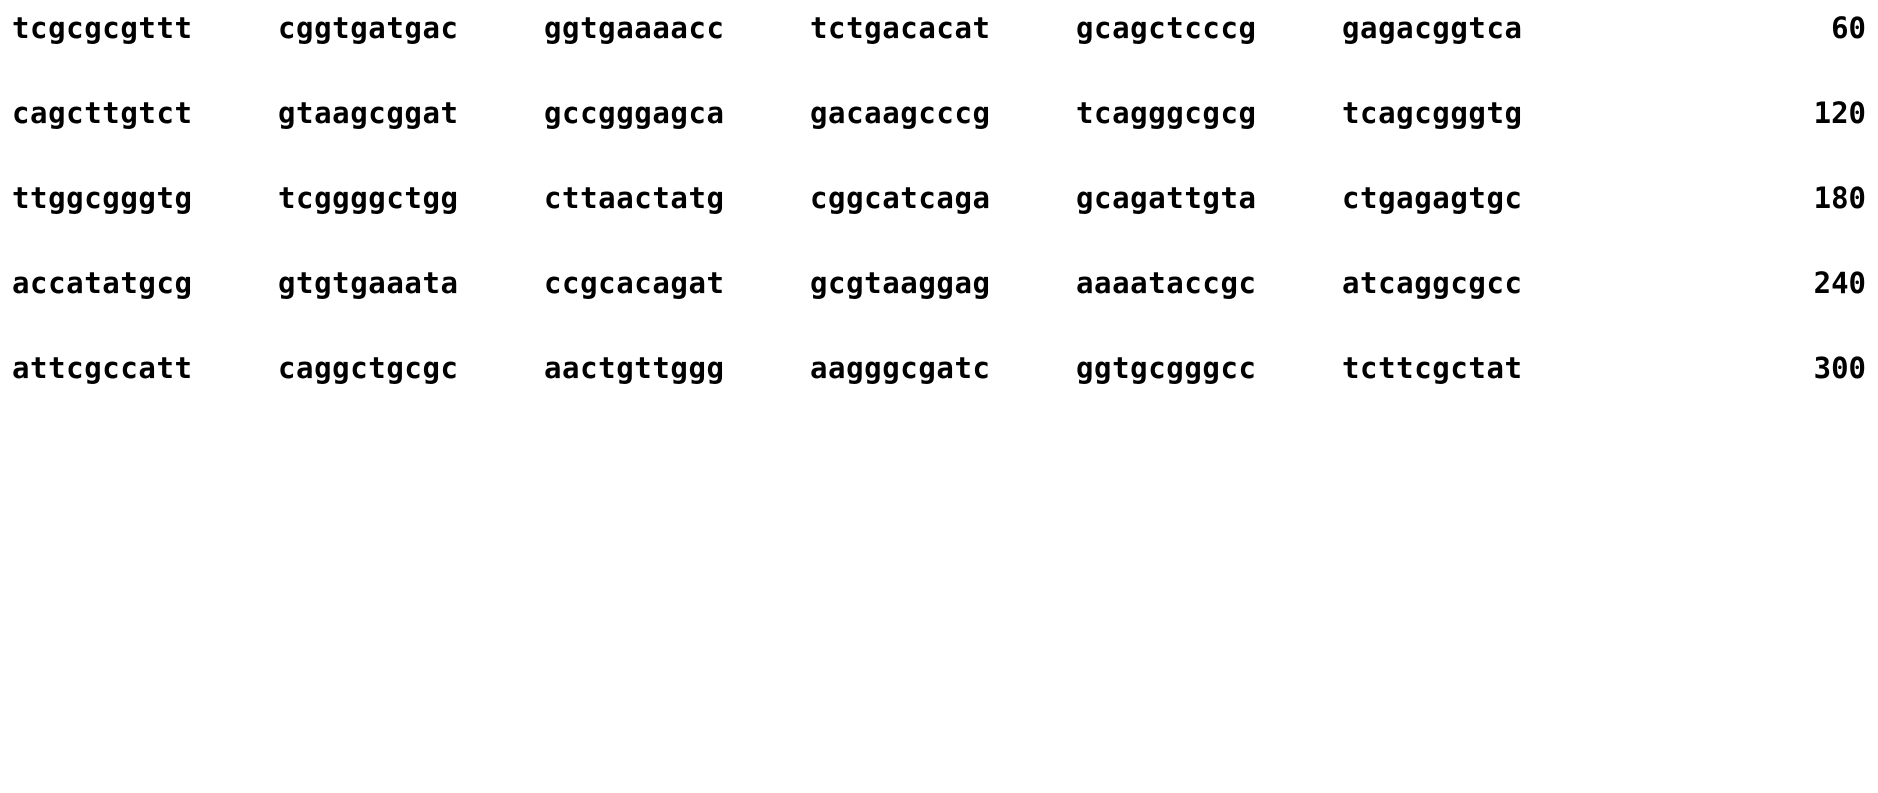  I want to click on base-group: ggtgcgggcc, so click(1166, 368).